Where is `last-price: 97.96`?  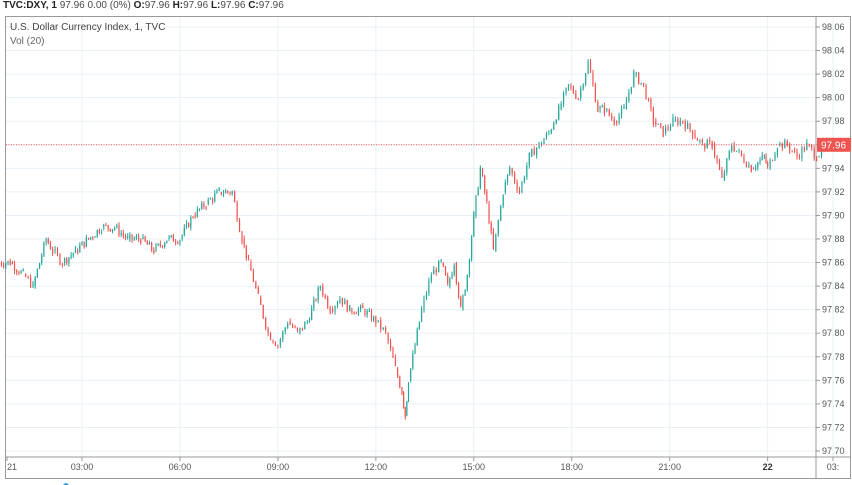
last-price: 97.96 is located at coordinates (72, 5).